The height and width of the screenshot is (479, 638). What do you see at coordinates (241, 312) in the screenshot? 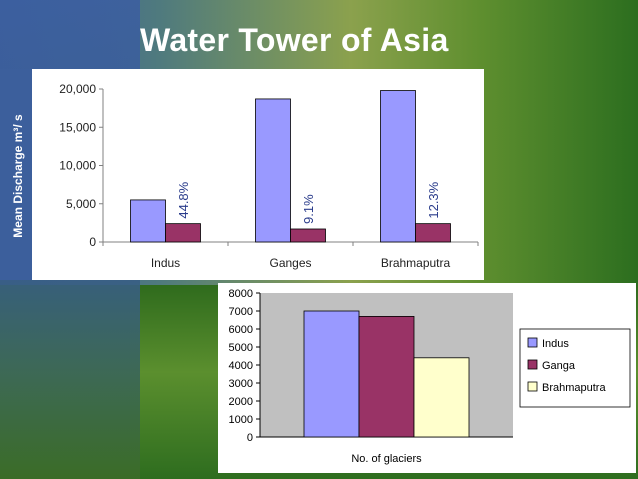
I see `glaciers-ytick-label: 7000` at bounding box center [241, 312].